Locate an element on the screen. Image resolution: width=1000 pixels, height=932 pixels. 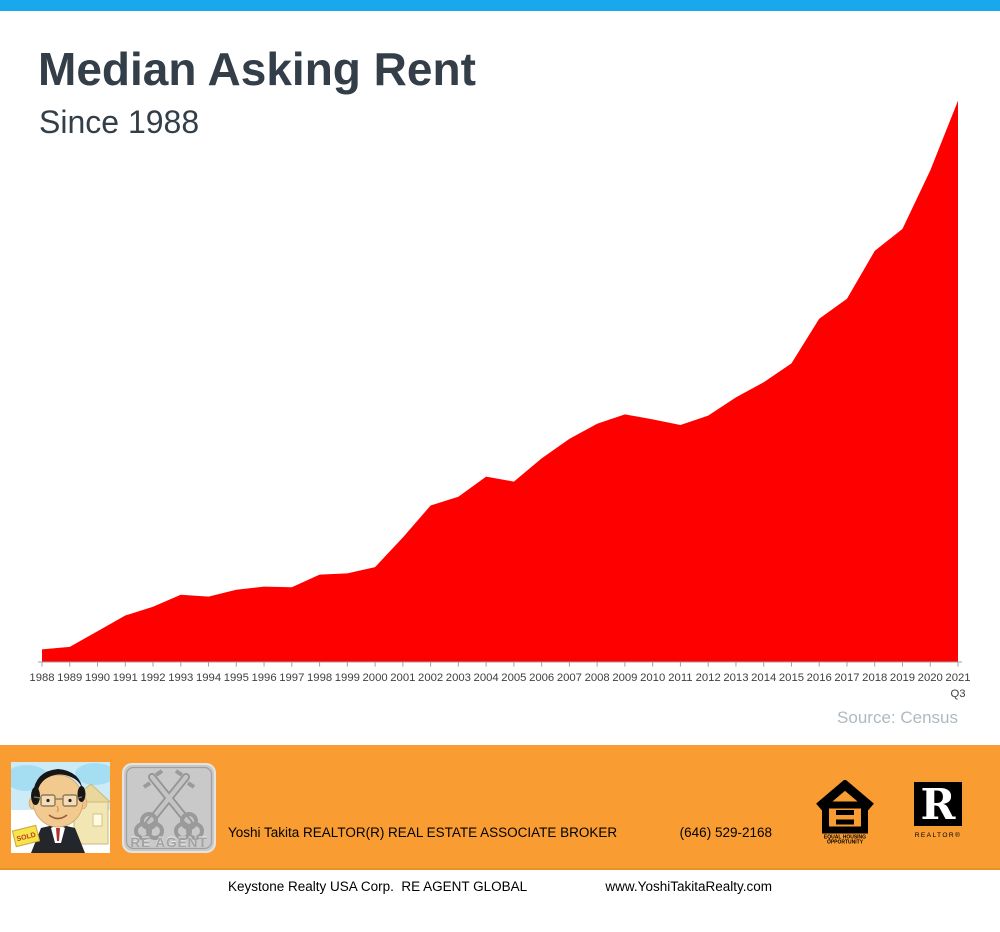
x-axis-tick-label: 2013 is located at coordinates (735, 678).